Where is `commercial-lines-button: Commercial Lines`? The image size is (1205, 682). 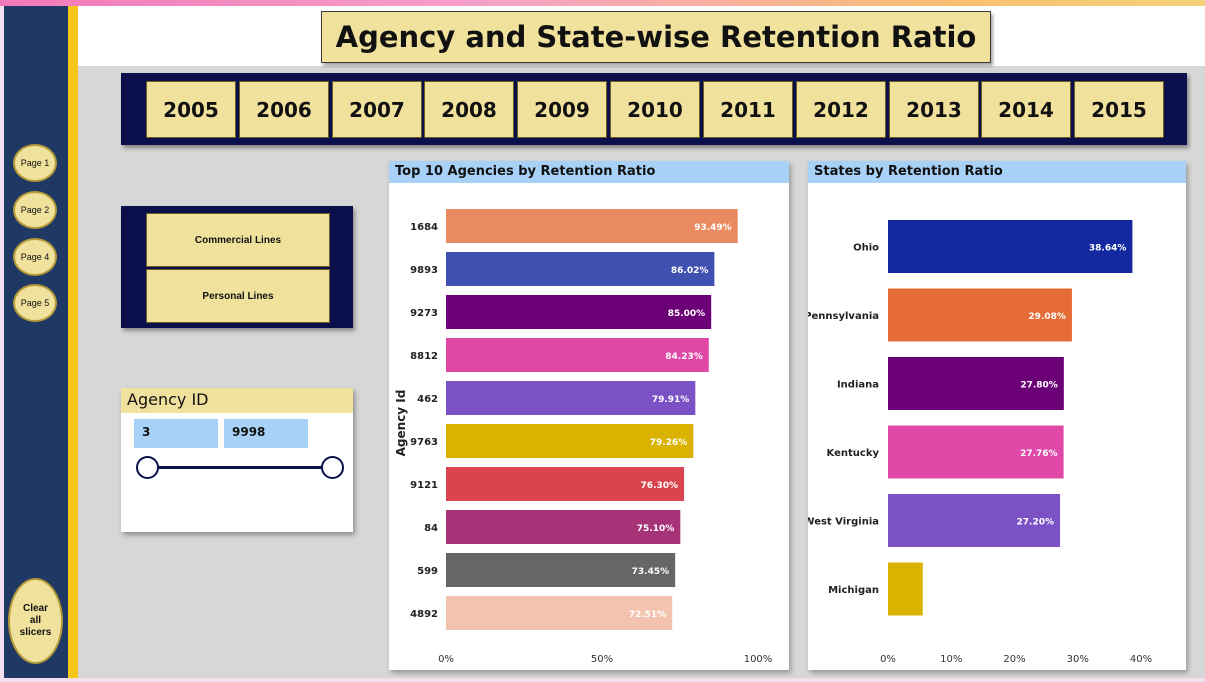 commercial-lines-button: Commercial Lines is located at coordinates (238, 240).